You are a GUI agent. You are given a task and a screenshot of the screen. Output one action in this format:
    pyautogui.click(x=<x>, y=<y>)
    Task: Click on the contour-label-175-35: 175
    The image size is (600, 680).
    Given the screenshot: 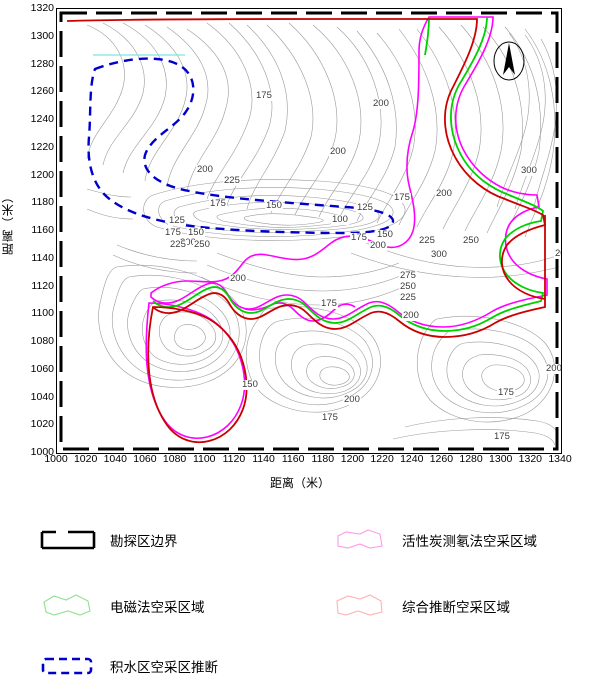 What is the action you would take?
    pyautogui.click(x=330, y=417)
    